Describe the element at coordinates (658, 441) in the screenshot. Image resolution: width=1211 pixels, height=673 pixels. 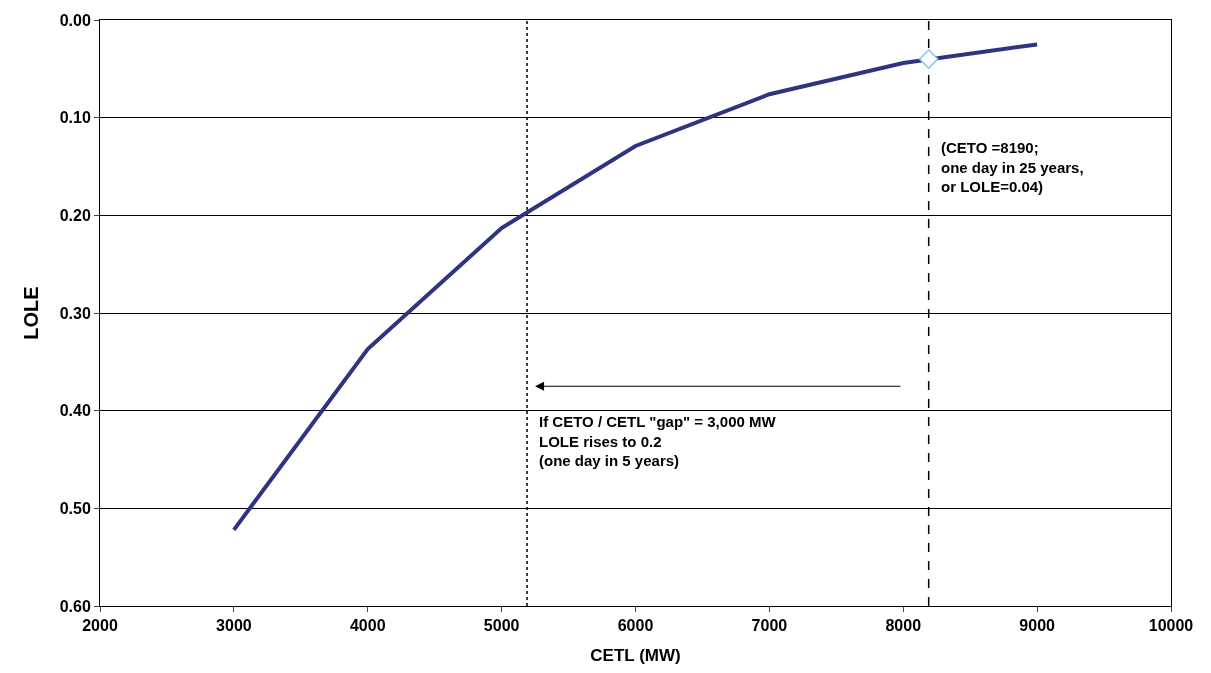
I see `annotation: If CETO / CETL "gap" = 3,000 MW LOLE rises to 0.2 (one day in 5 years)` at that location.